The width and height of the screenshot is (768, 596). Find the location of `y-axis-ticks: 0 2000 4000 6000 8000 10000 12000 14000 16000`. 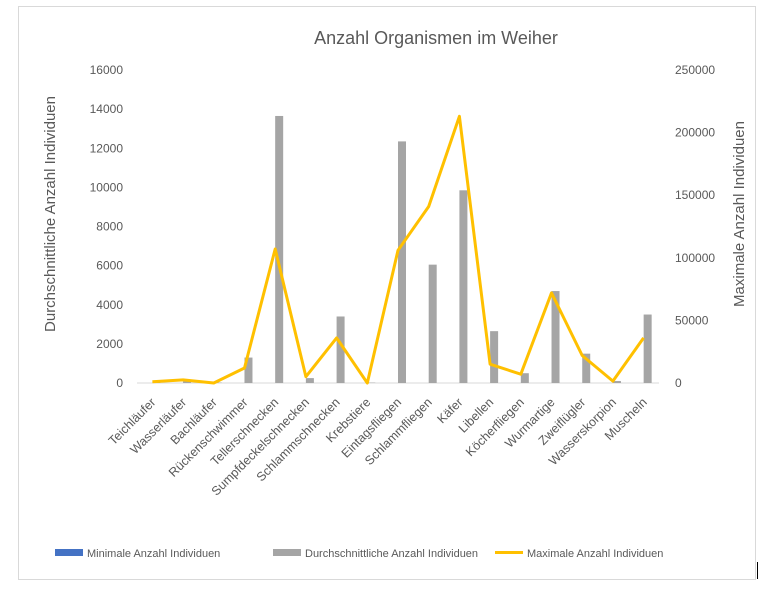

y-axis-ticks: 0 2000 4000 6000 8000 10000 12000 14000 16000 is located at coordinates (107, 226).